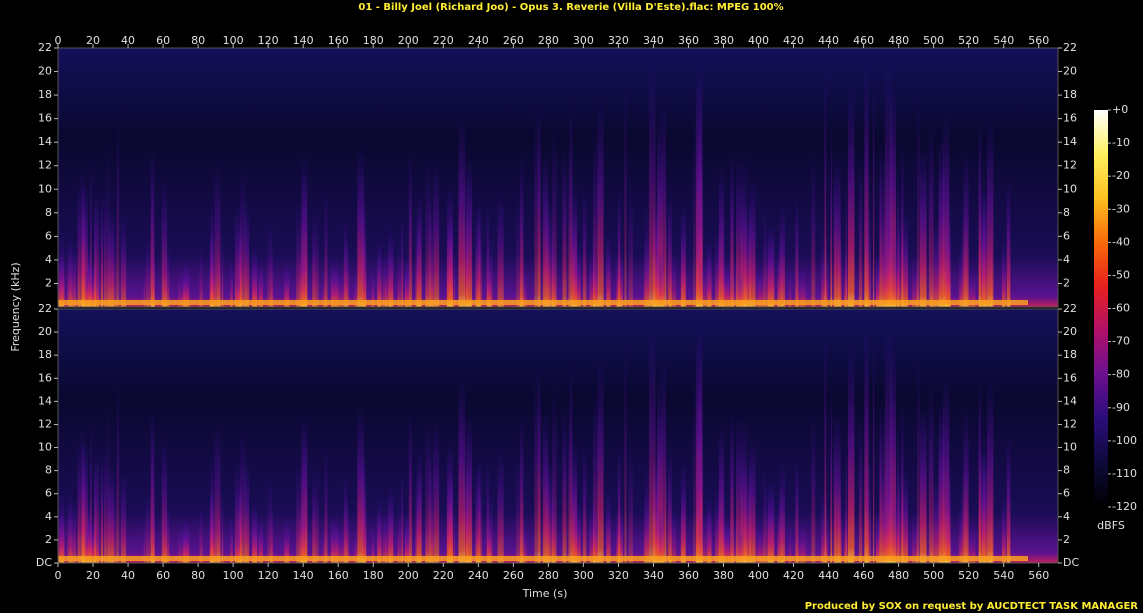  Describe the element at coordinates (478, 40) in the screenshot. I see `x-tick-label-top: 240` at that location.